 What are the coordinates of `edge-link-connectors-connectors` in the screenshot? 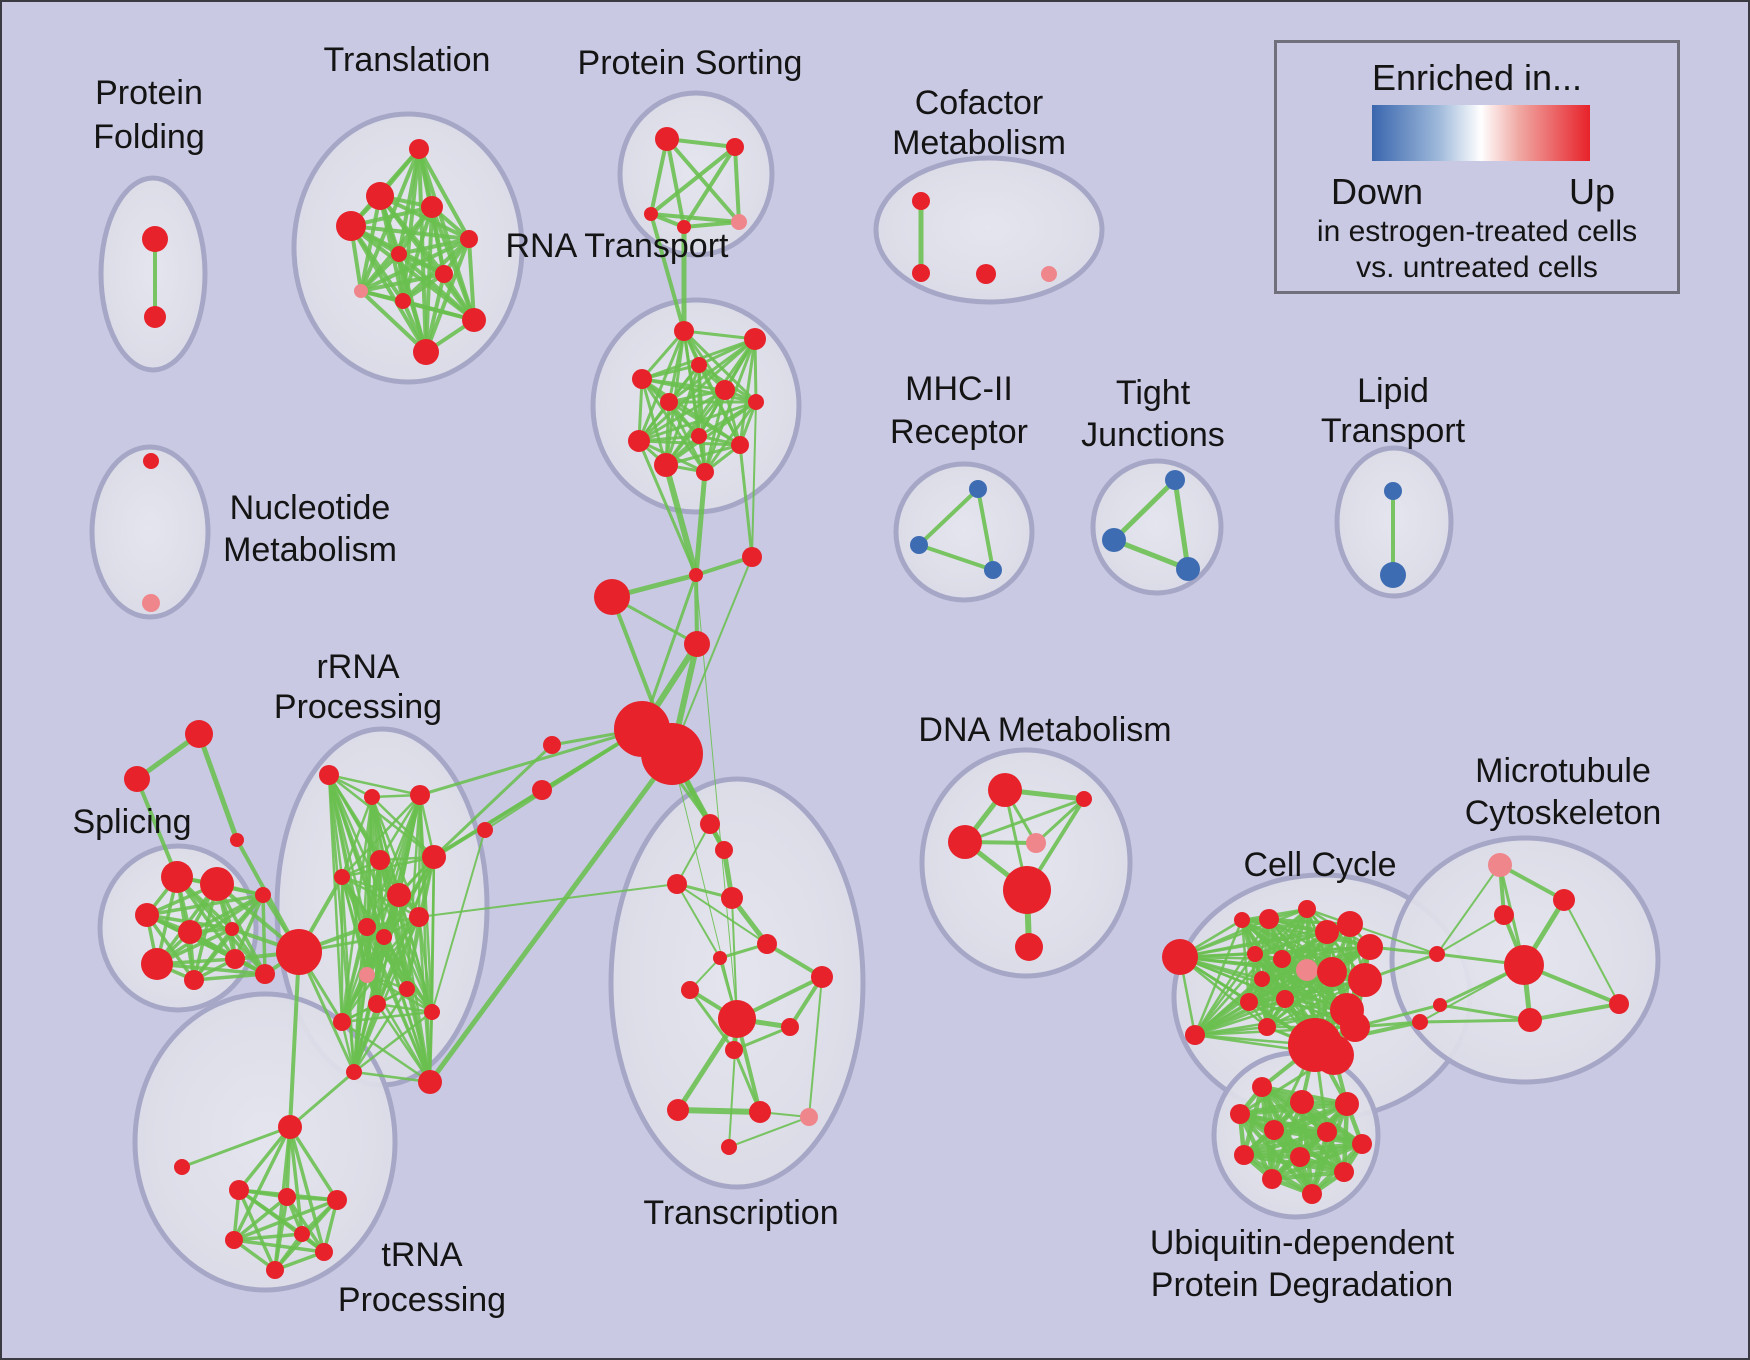 It's located at (218, 787).